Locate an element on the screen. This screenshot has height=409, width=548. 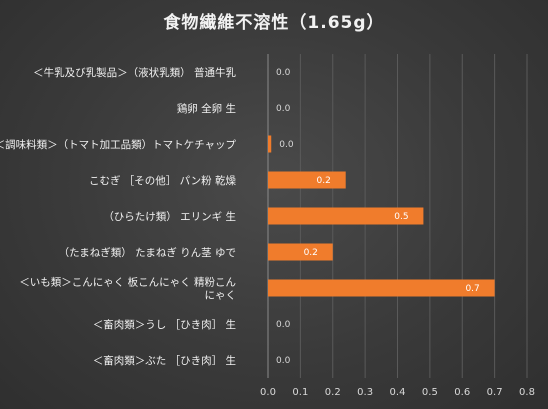
category-label: 鶏卵 全卵 生 is located at coordinates (206, 108).